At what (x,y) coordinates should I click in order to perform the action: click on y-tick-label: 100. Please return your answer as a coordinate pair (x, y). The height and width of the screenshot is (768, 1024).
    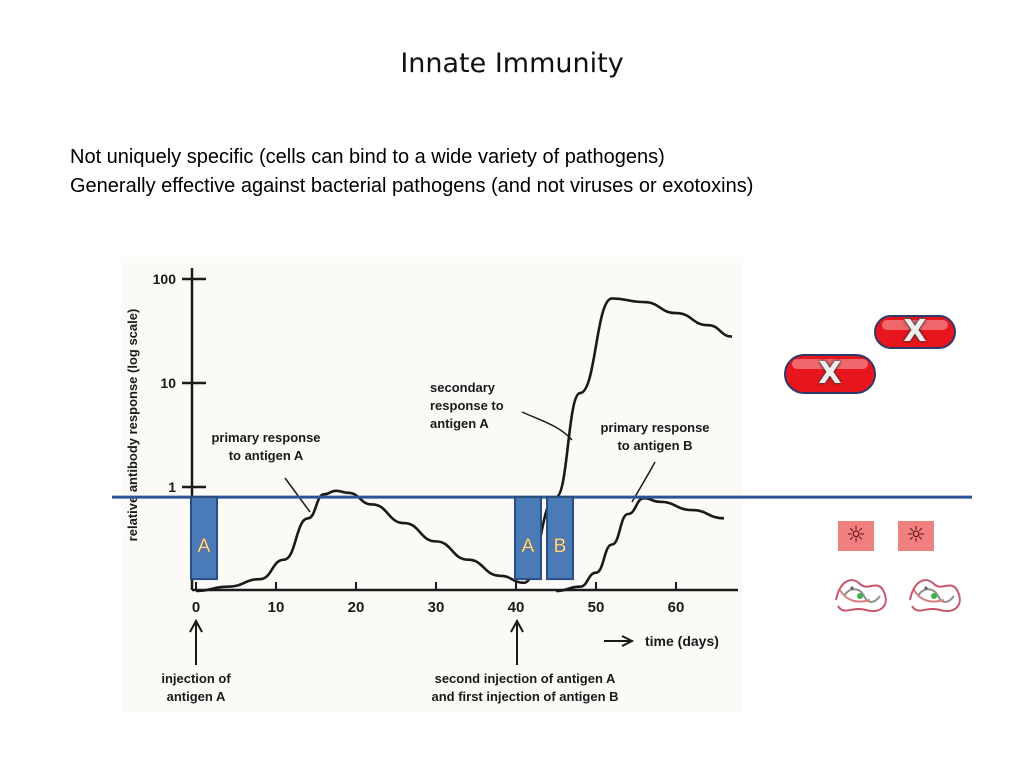
    Looking at the image, I should click on (165, 279).